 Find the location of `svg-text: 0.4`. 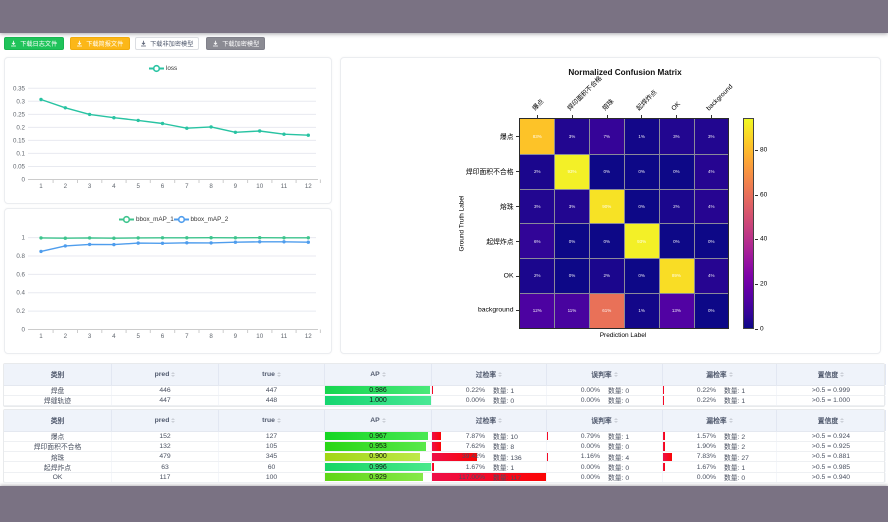

svg-text: 0.4 is located at coordinates (20, 293).